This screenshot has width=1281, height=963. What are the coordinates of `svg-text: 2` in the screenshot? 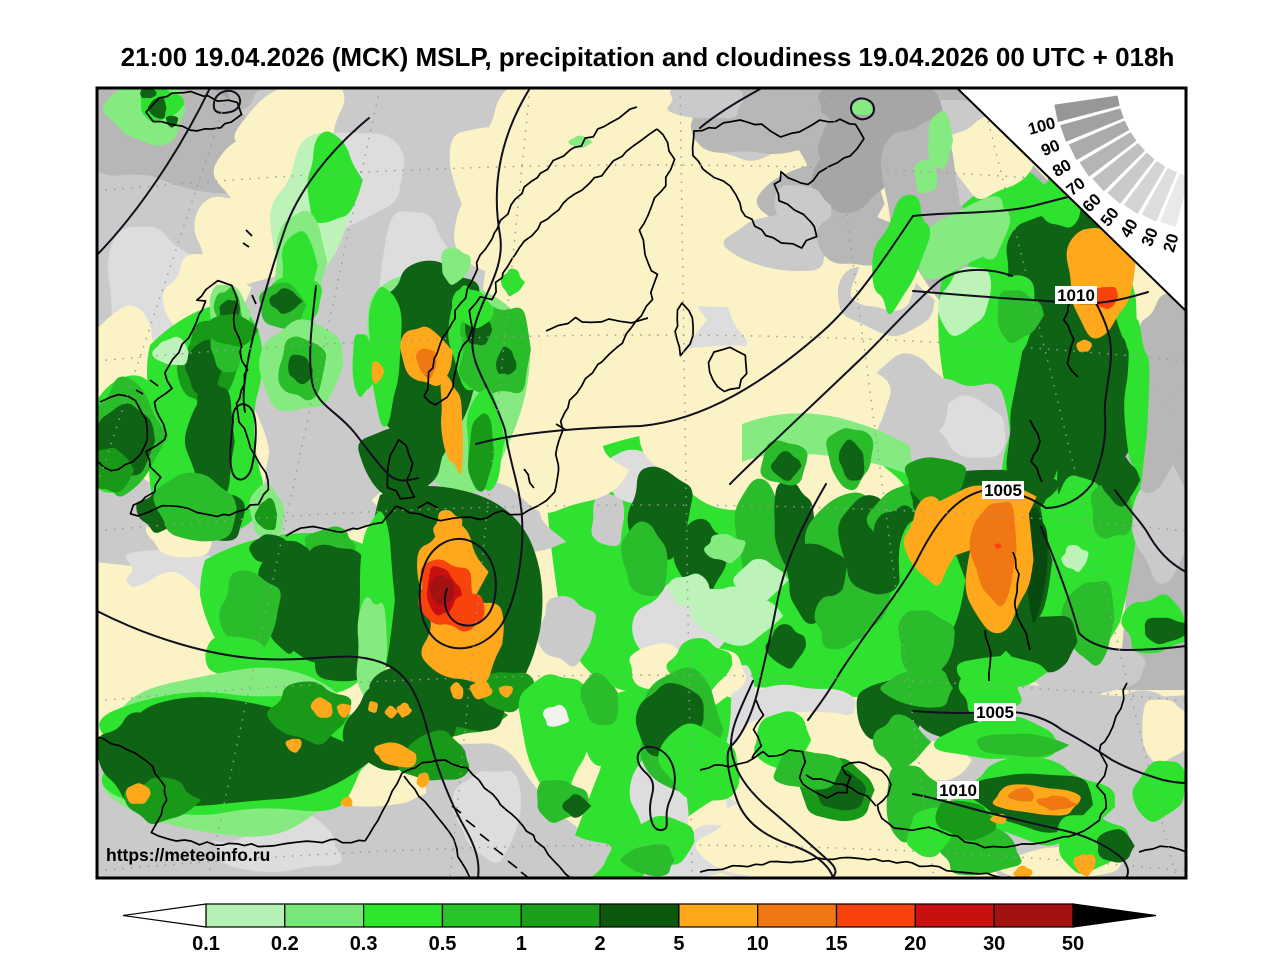 It's located at (600, 944).